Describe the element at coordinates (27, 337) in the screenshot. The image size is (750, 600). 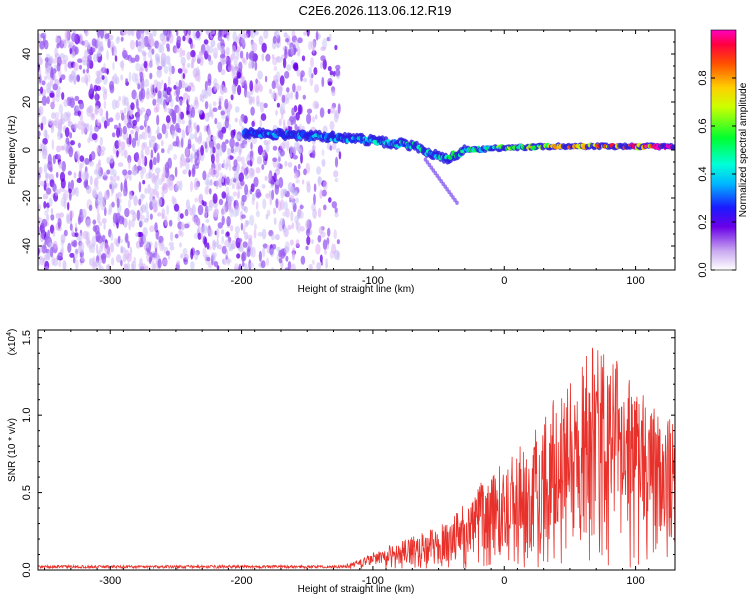
I see `y-tick-label: 1.5` at that location.